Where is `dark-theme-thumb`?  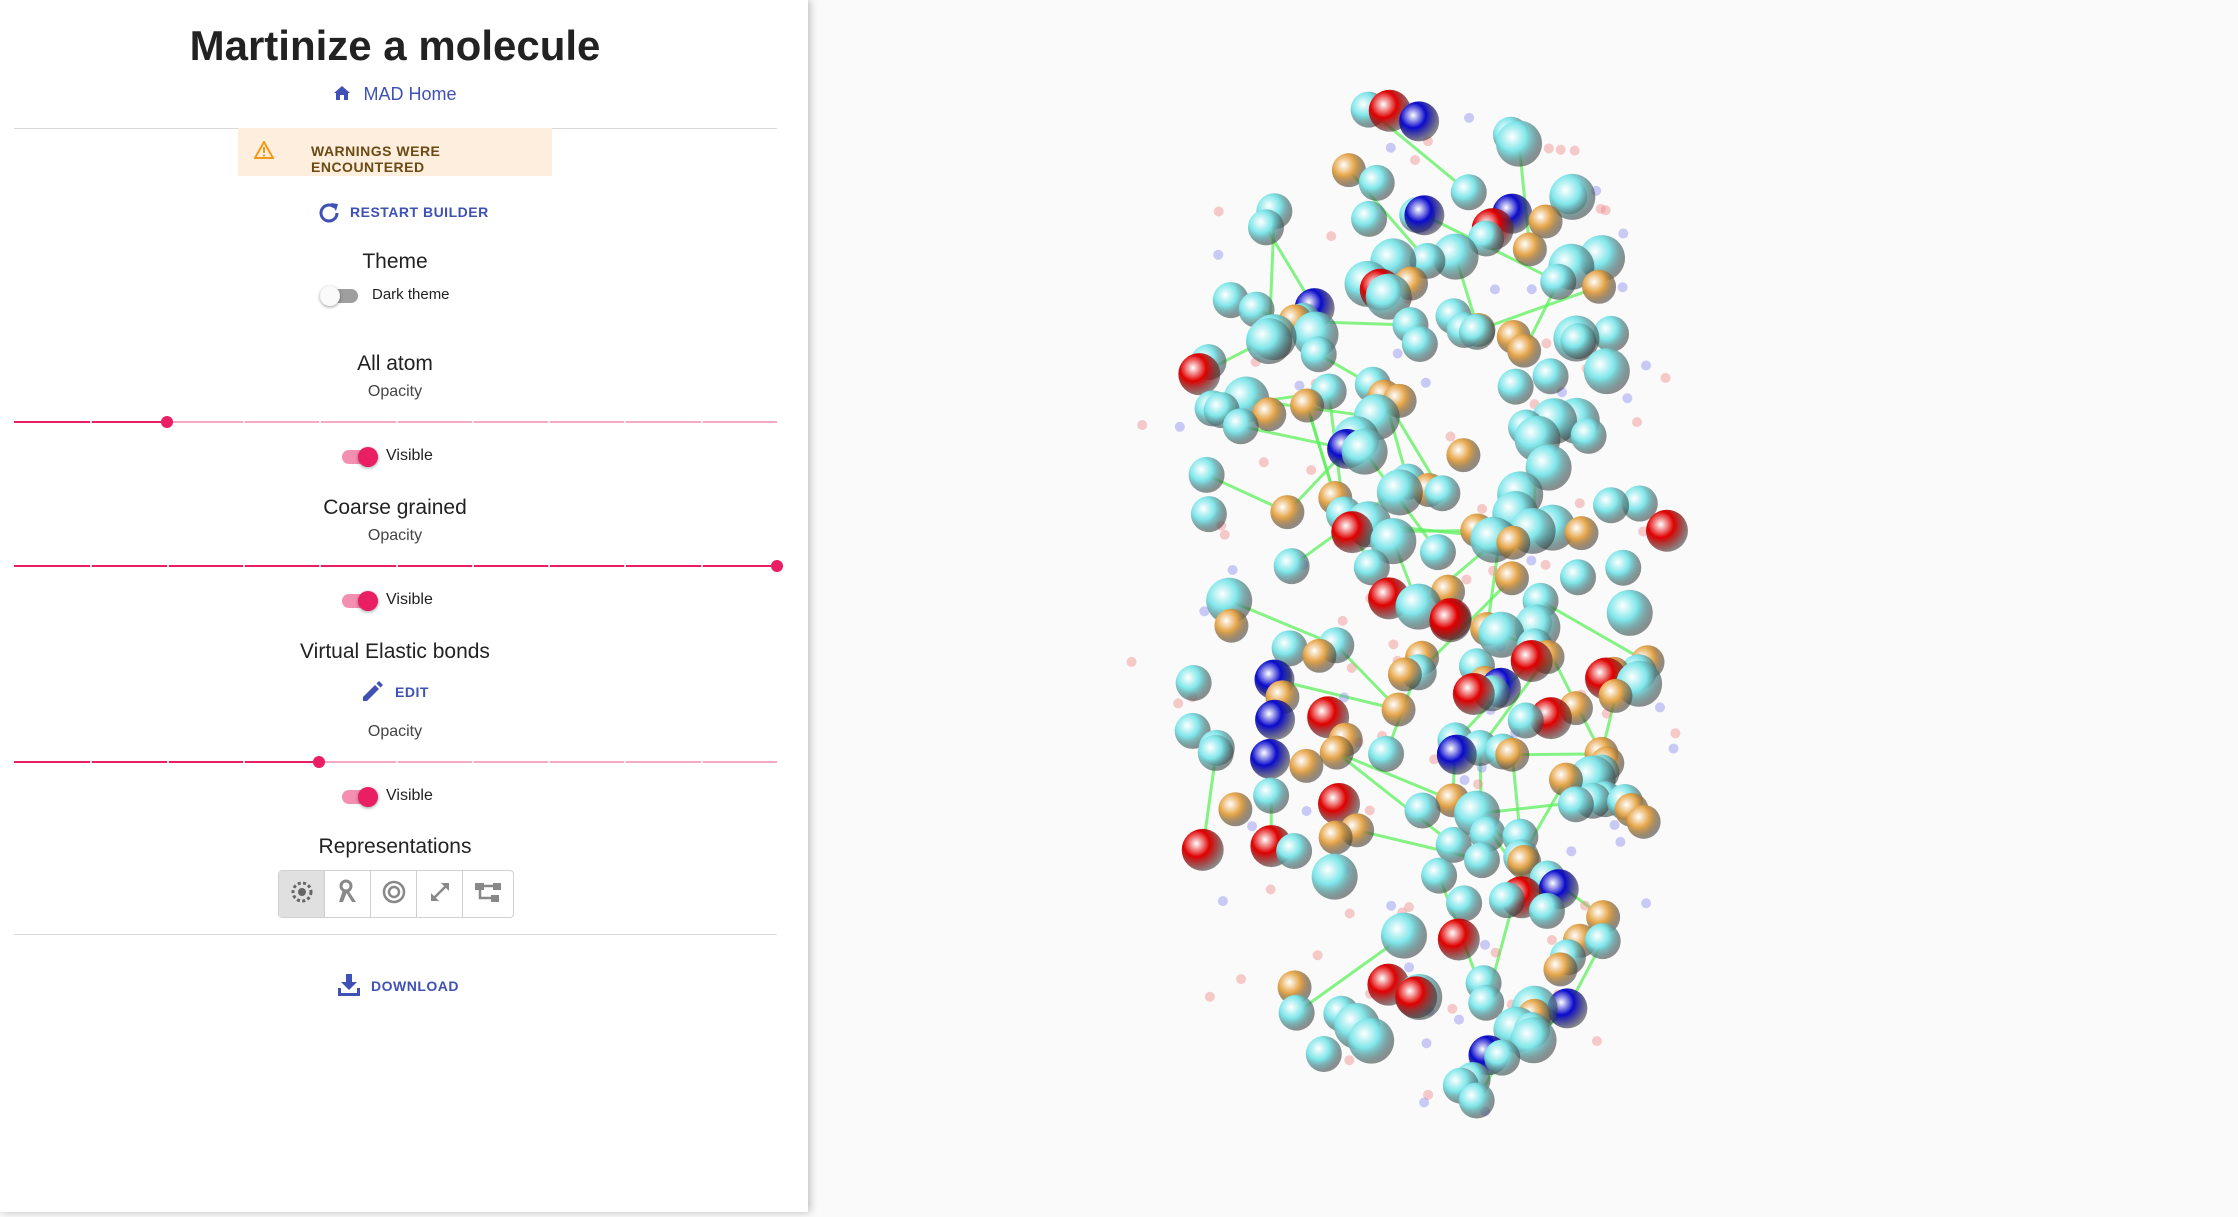
dark-theme-thumb is located at coordinates (330, 296).